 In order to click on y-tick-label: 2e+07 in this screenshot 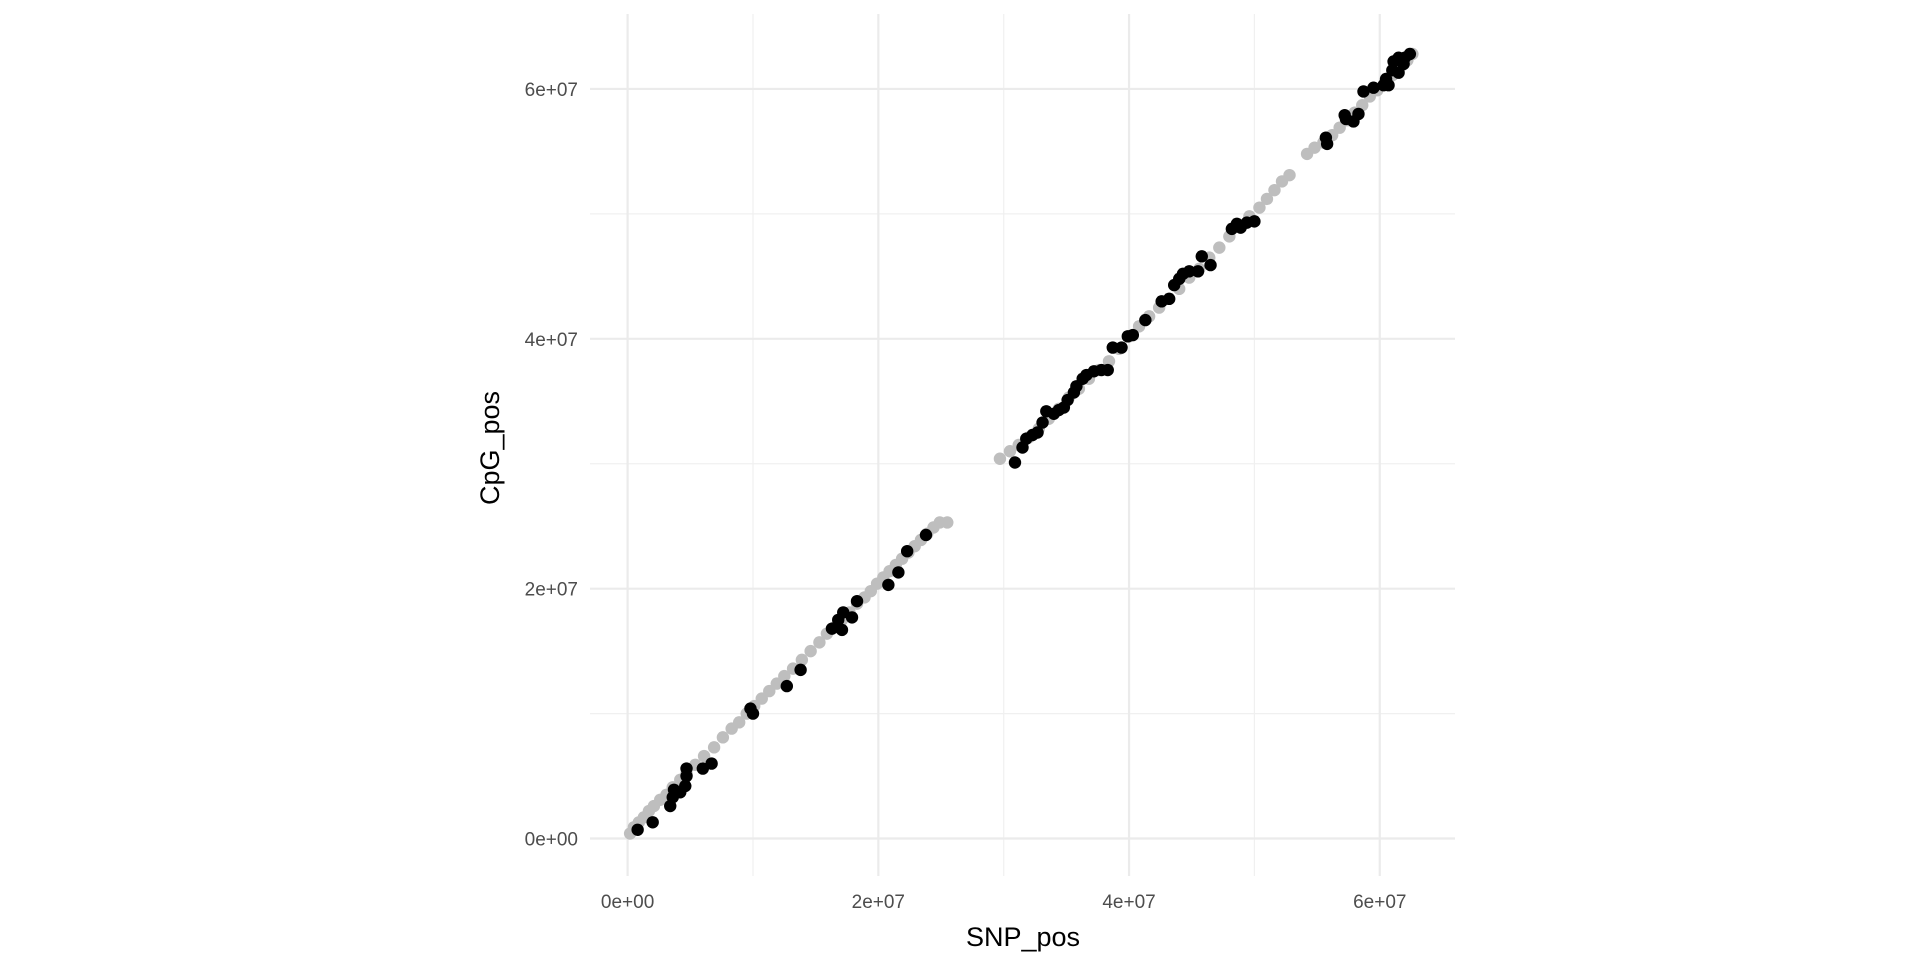, I will do `click(551, 590)`.